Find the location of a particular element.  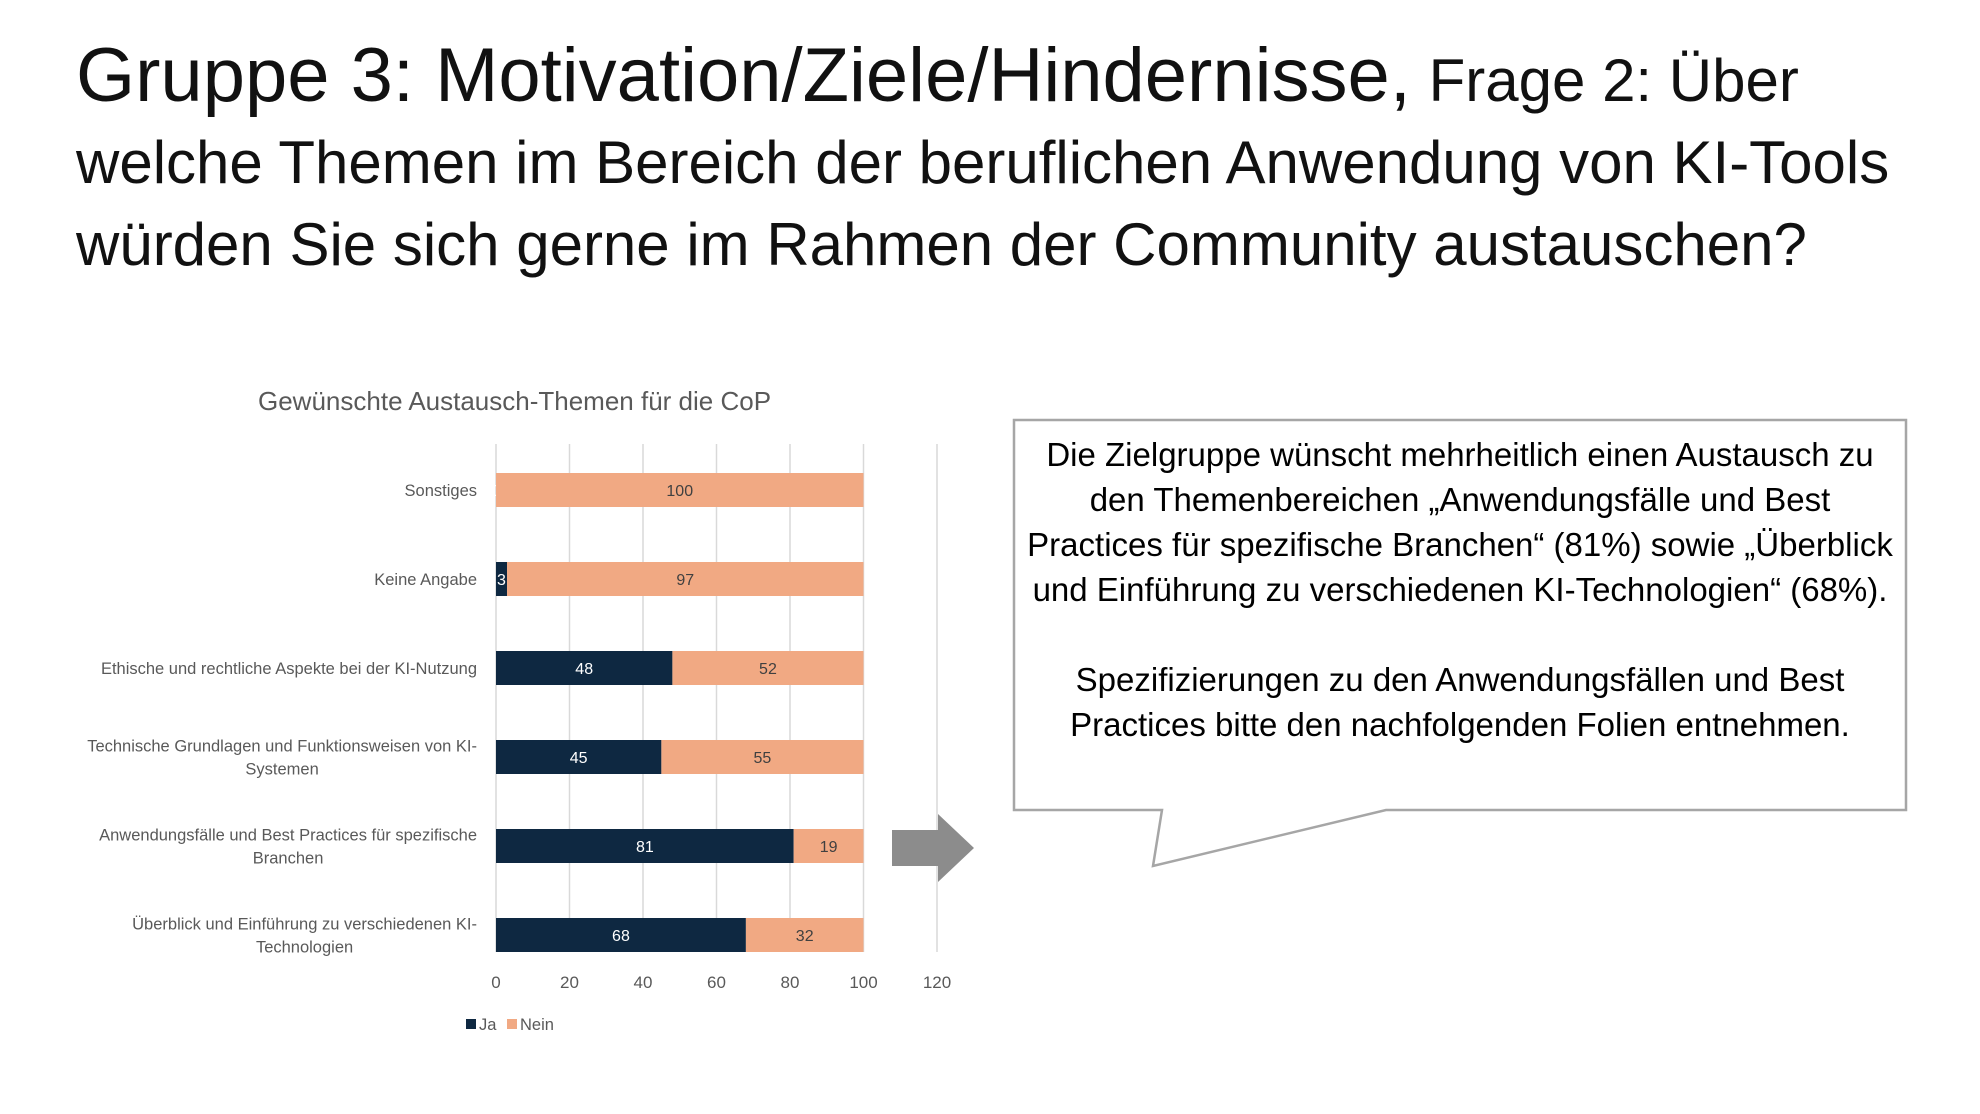

x-tick-label: 40 is located at coordinates (643, 982).